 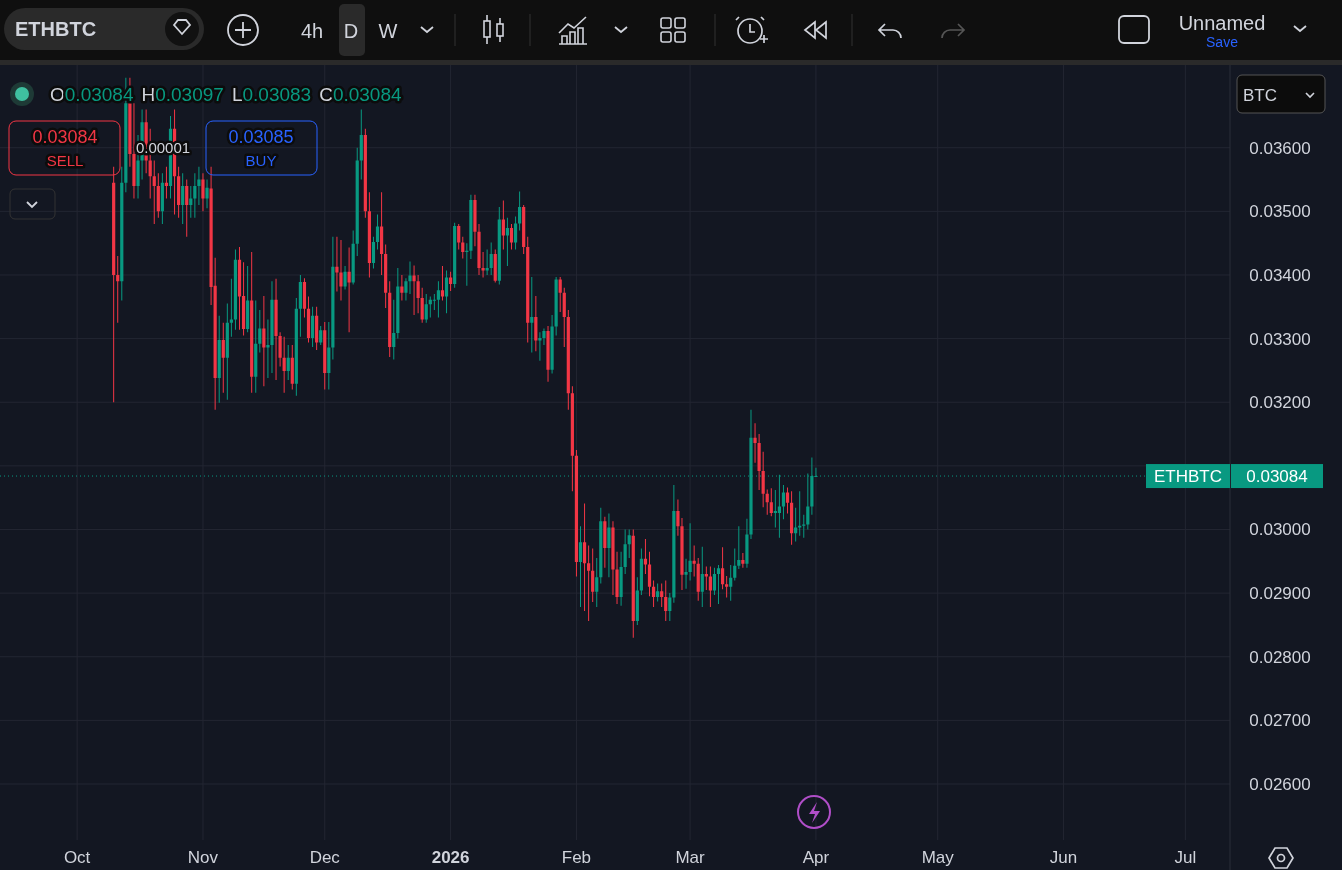 I want to click on x-tick-label: Mar, so click(x=690, y=857).